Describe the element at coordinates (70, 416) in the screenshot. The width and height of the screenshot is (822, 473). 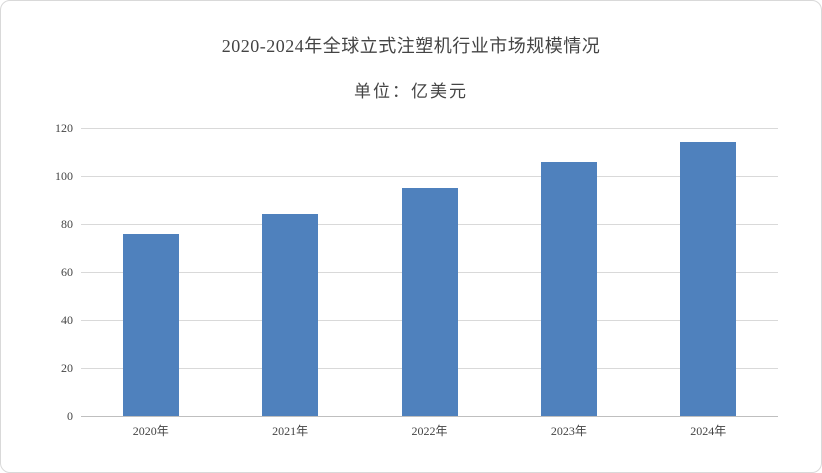
I see `y-tick-label-0: 0` at that location.